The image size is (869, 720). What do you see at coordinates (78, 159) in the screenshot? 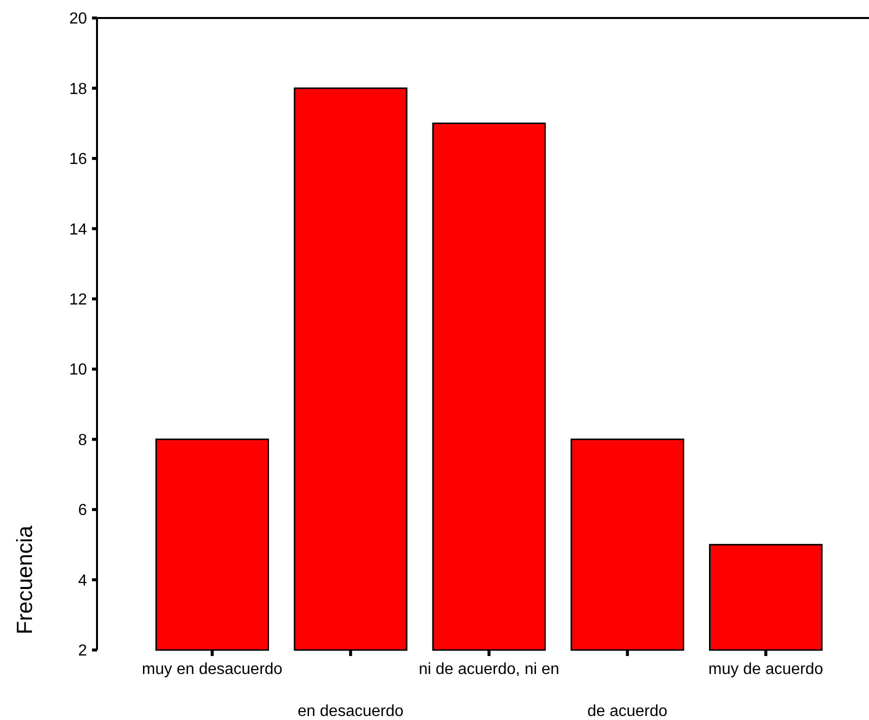
I see `y-tick-label: 16` at bounding box center [78, 159].